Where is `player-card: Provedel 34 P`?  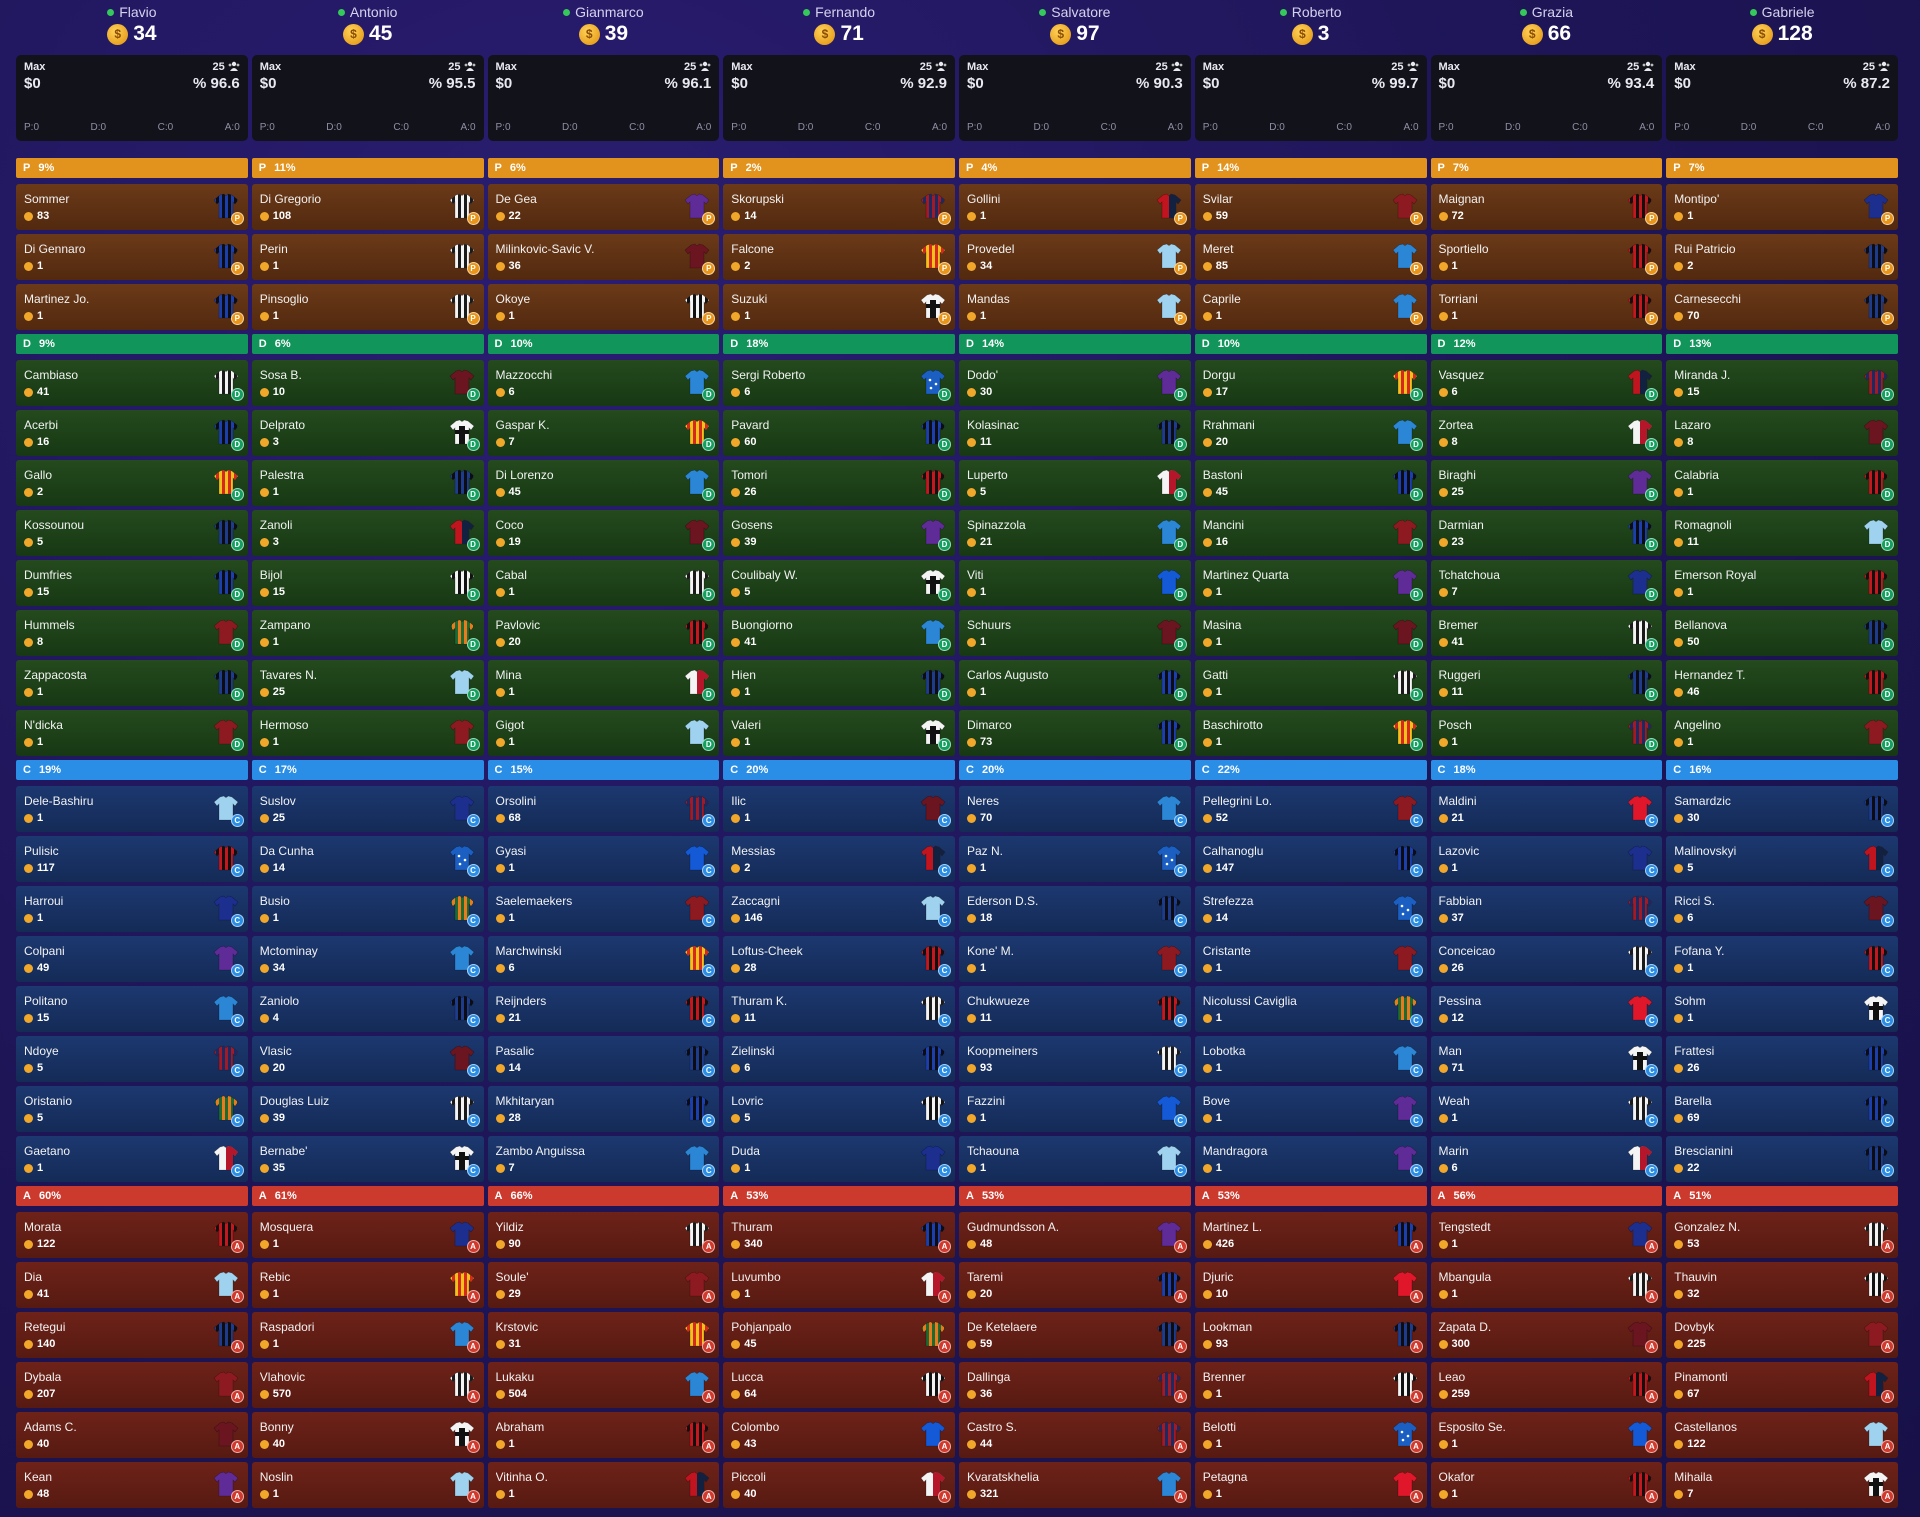 player-card: Provedel 34 P is located at coordinates (1075, 257).